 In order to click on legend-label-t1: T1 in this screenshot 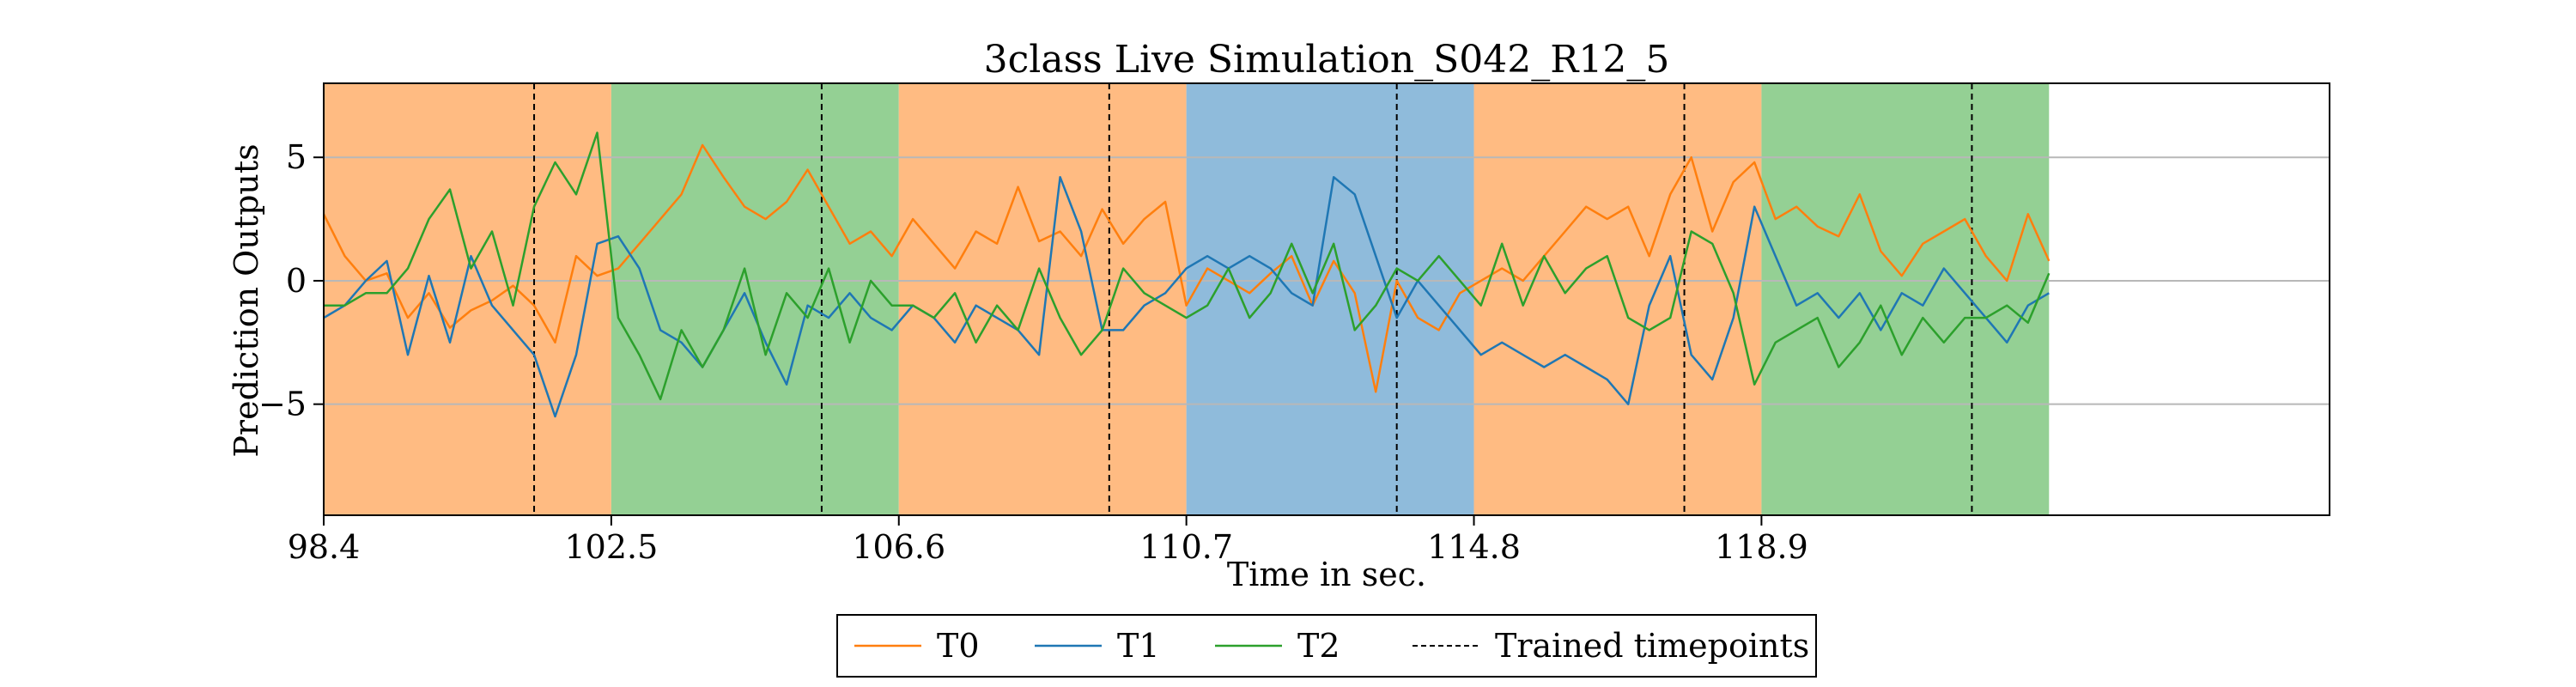, I will do `click(1138, 646)`.